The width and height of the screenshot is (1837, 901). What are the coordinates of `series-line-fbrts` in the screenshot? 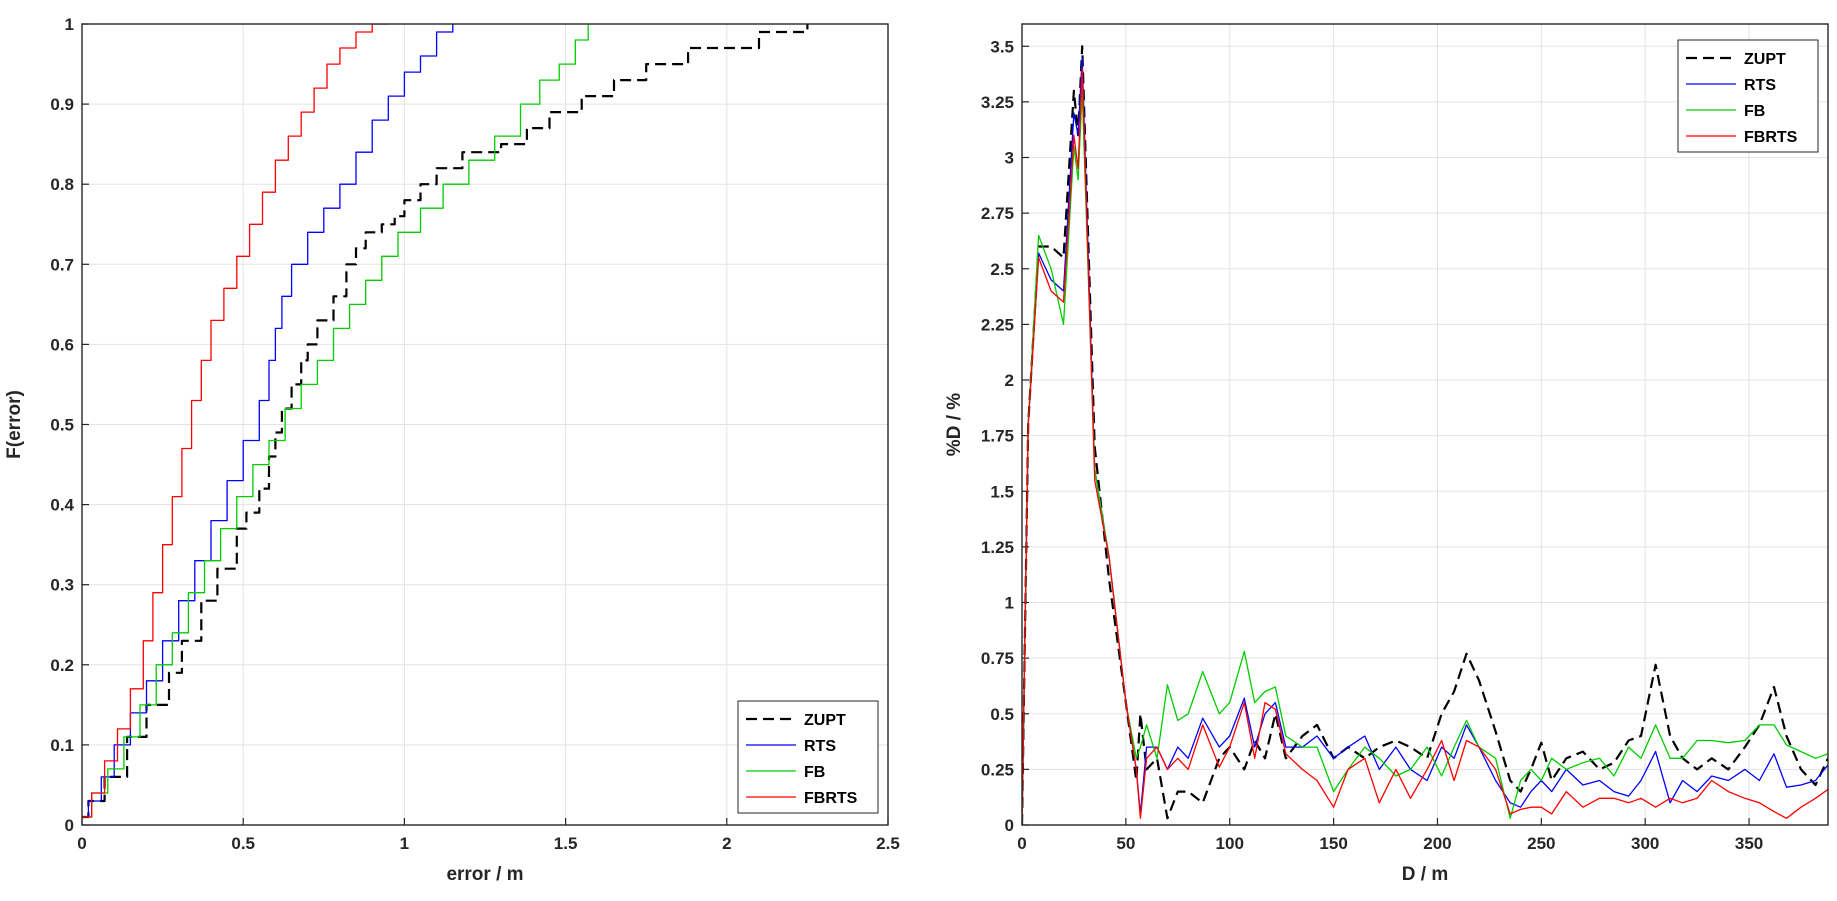 It's located at (235, 421).